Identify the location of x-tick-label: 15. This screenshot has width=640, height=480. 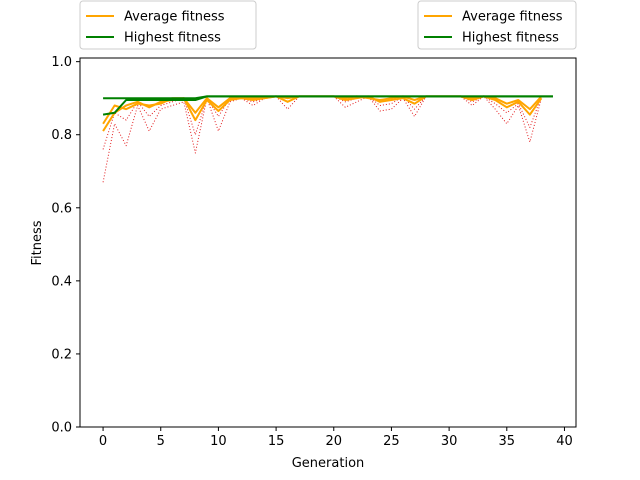
(276, 441).